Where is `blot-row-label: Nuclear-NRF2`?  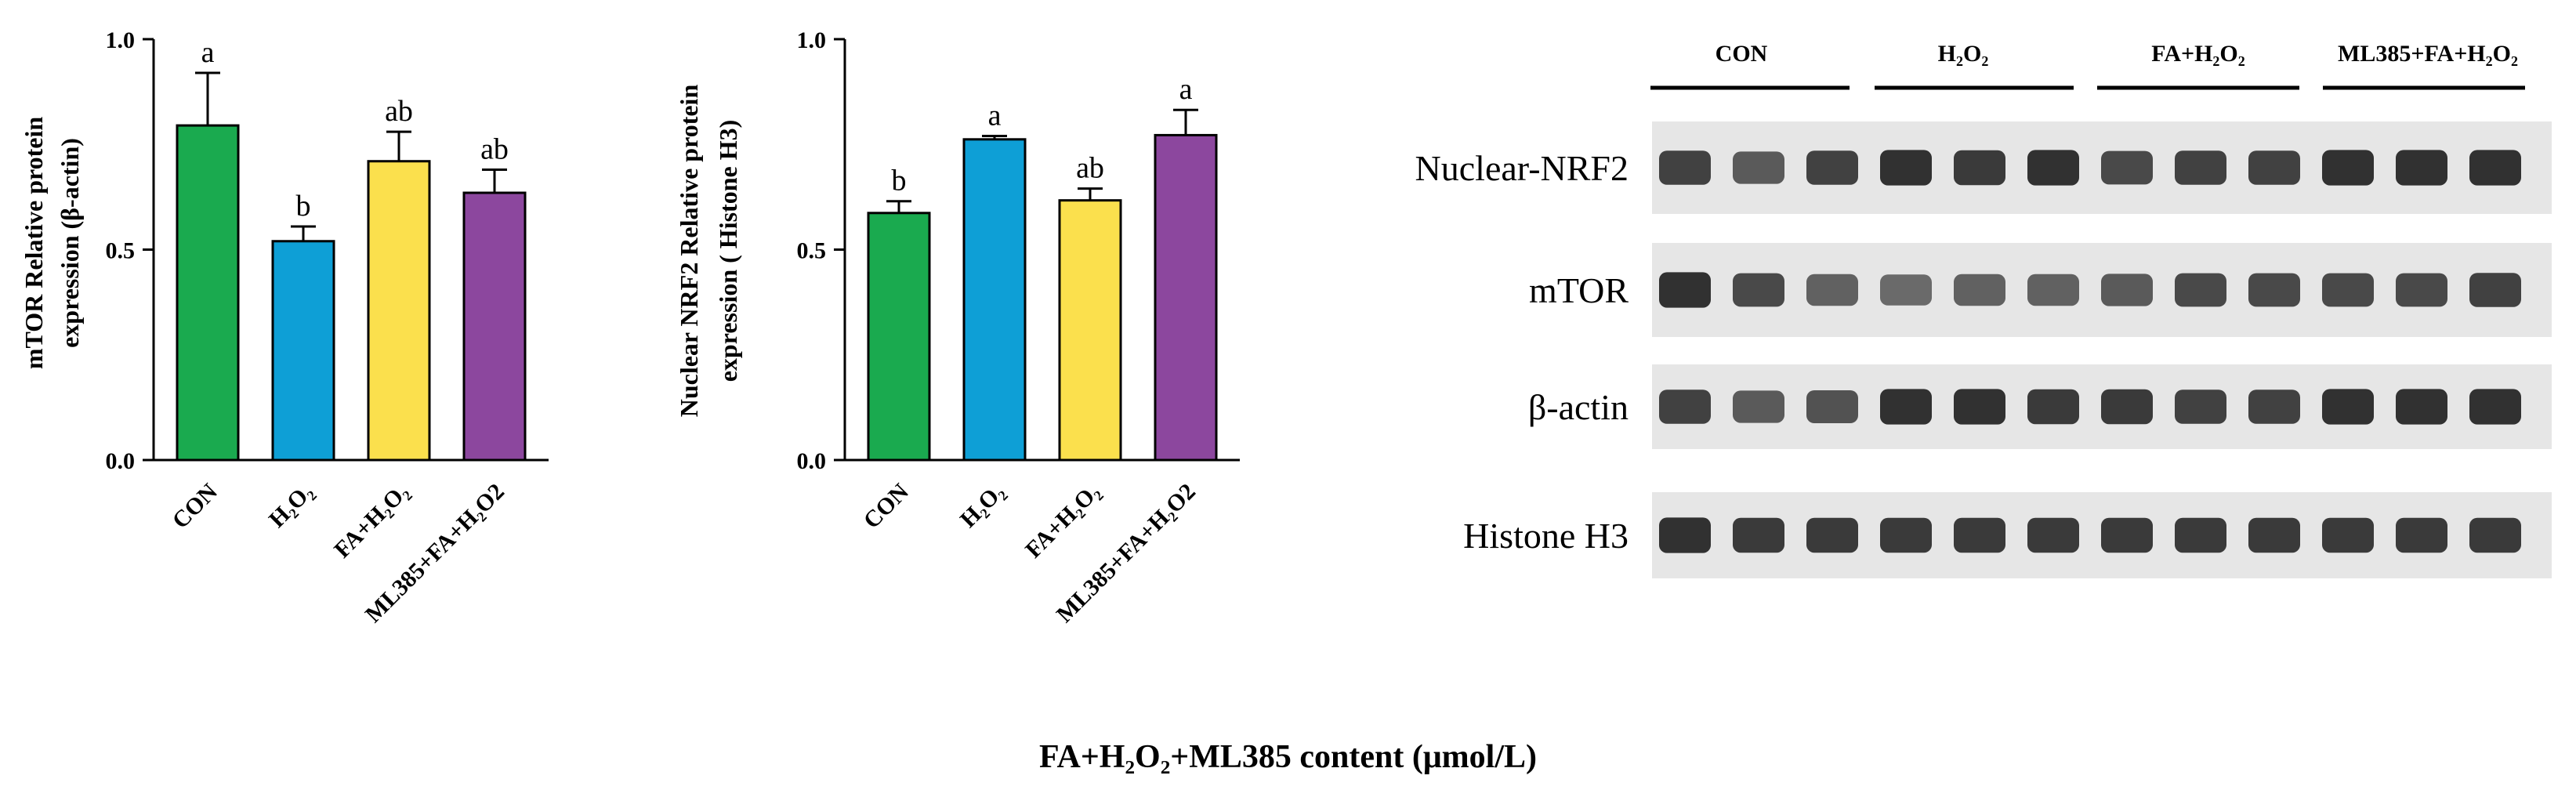 blot-row-label: Nuclear-NRF2 is located at coordinates (1522, 168).